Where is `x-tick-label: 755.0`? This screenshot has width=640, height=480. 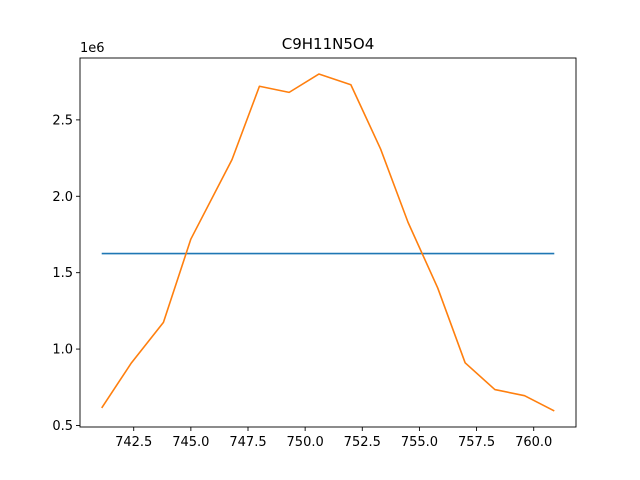 x-tick-label: 755.0 is located at coordinates (419, 442).